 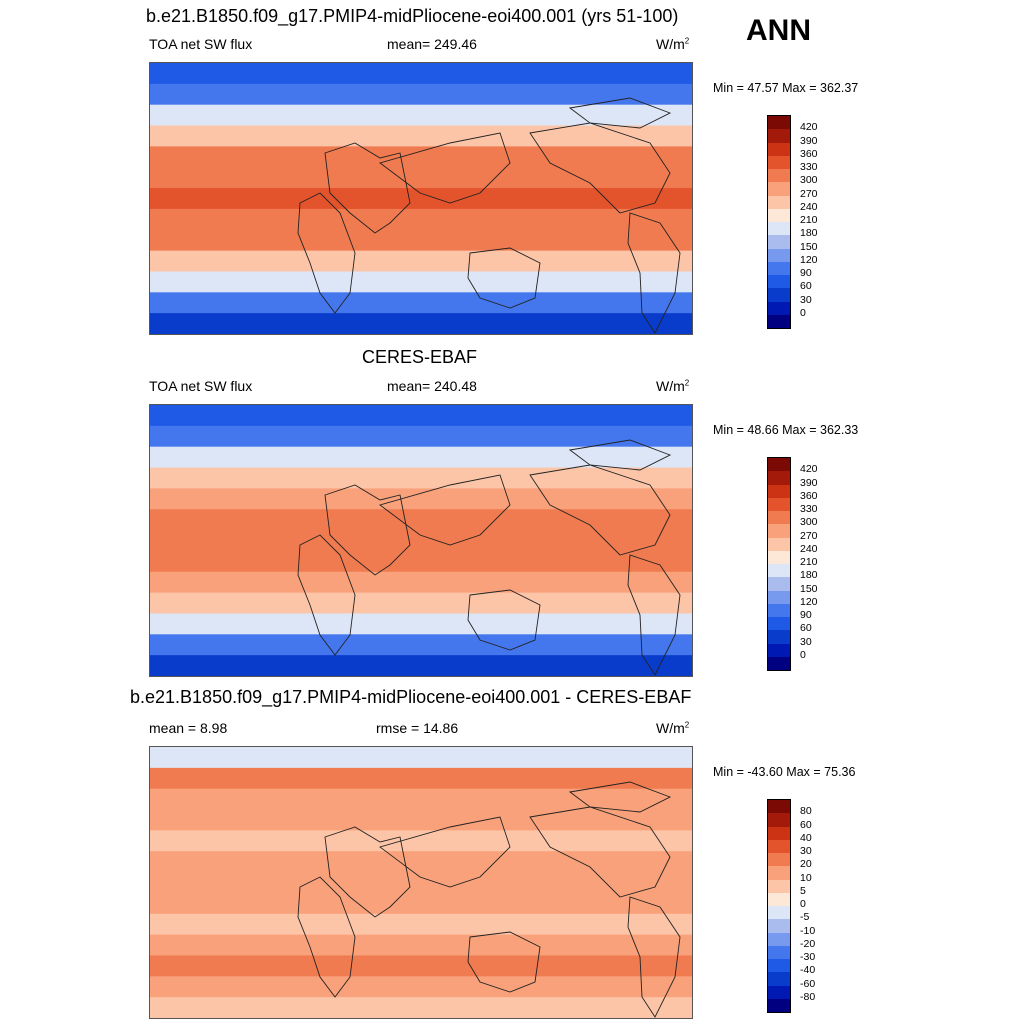 I want to click on panel-1-mean-label: mean= 249.46, so click(x=432, y=44).